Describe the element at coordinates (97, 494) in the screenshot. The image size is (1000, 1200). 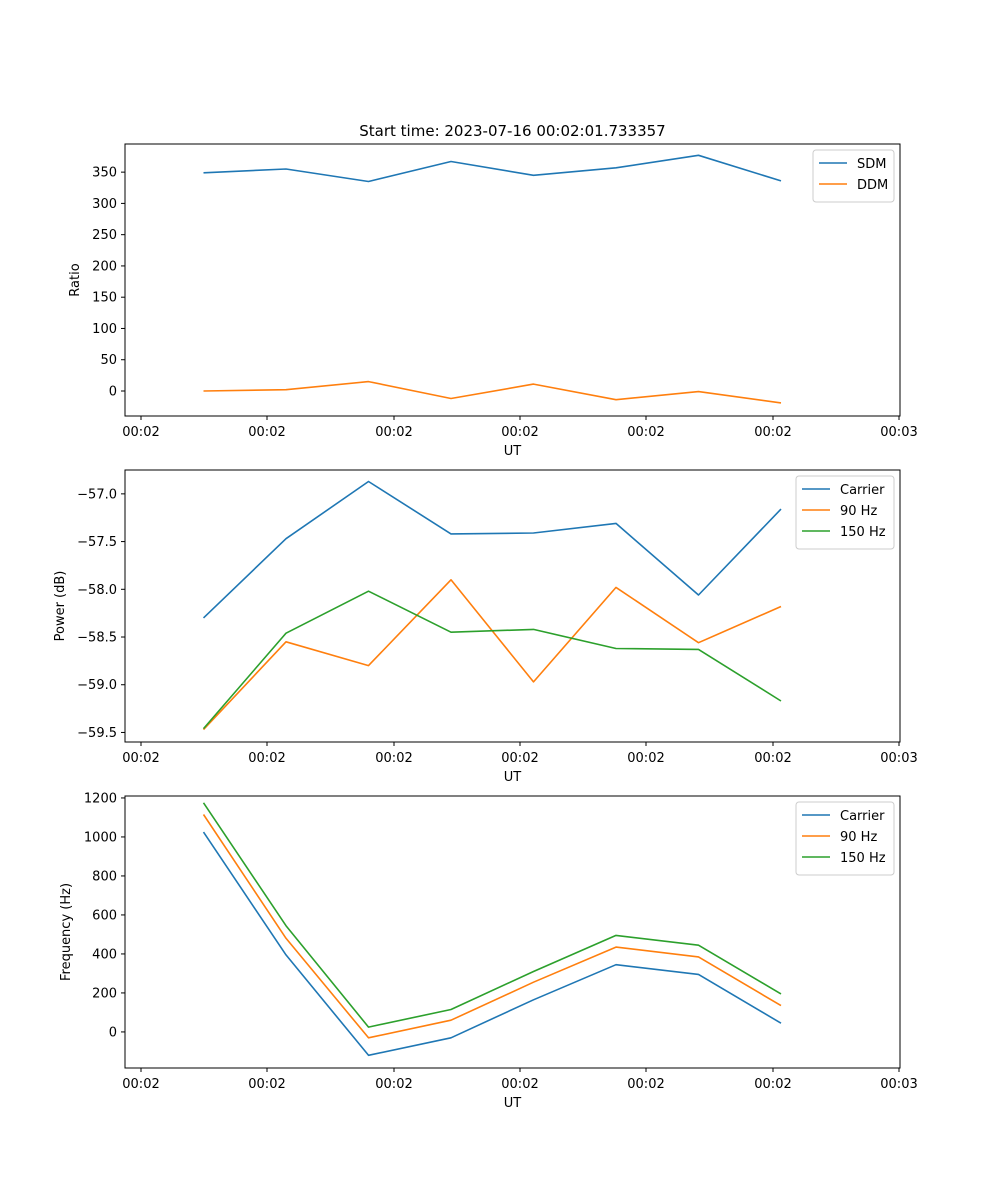
I see `y-tick-label: −57.0` at that location.